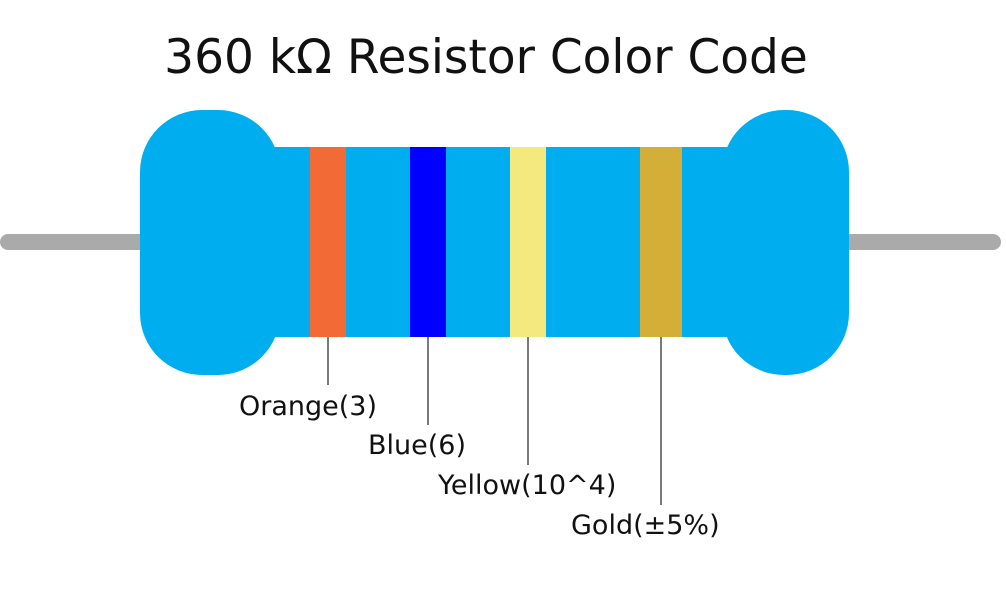  Describe the element at coordinates (527, 485) in the screenshot. I see `band-label-yellow: Yellow(10^4)` at that location.